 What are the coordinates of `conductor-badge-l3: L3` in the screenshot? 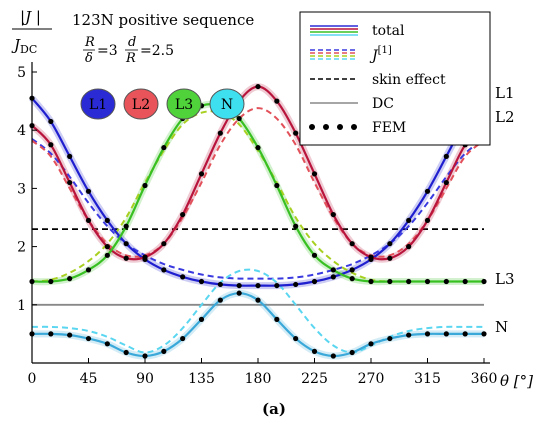 It's located at (184, 104).